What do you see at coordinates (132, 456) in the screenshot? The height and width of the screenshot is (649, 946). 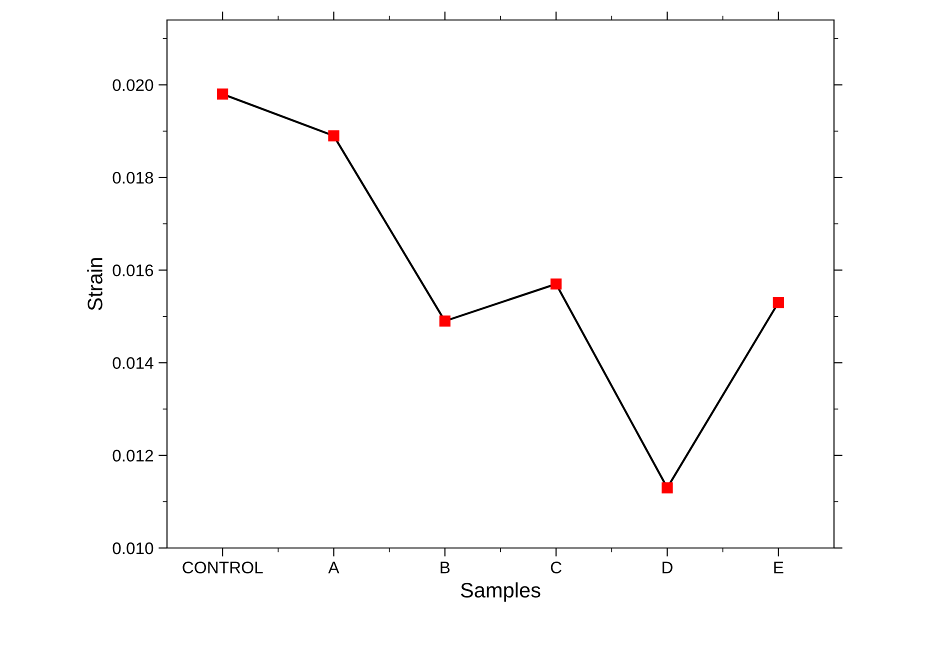 I see `y-tick-label: 0.012` at bounding box center [132, 456].